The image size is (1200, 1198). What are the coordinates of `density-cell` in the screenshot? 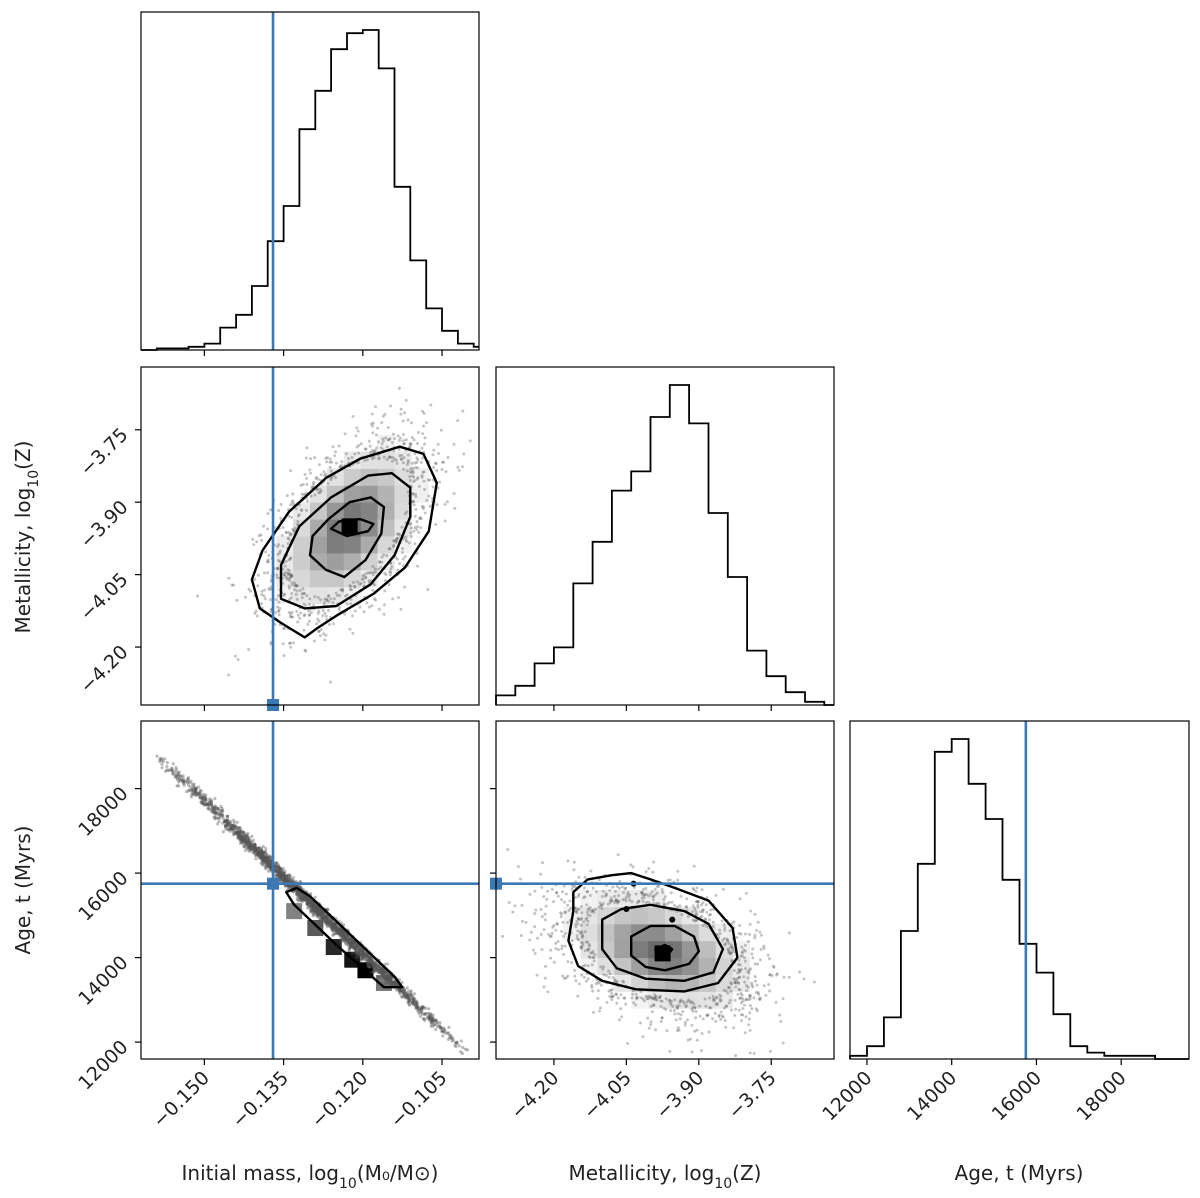 It's located at (335, 477).